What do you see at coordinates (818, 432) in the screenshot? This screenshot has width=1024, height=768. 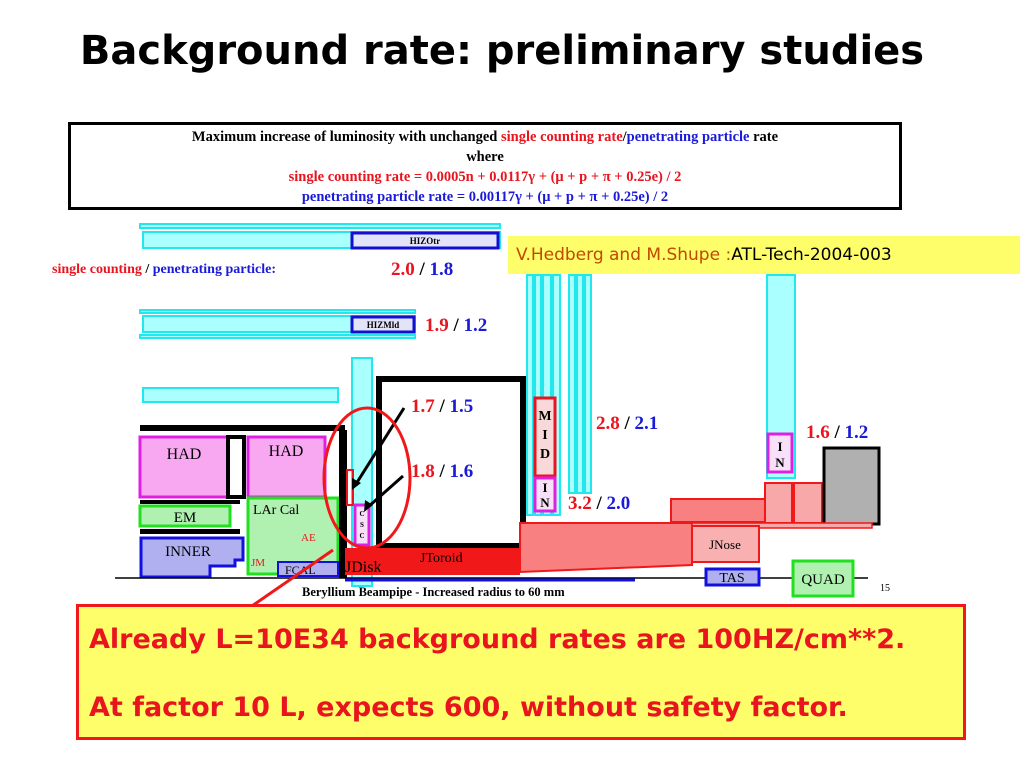 I see `rate-single: 1.6` at bounding box center [818, 432].